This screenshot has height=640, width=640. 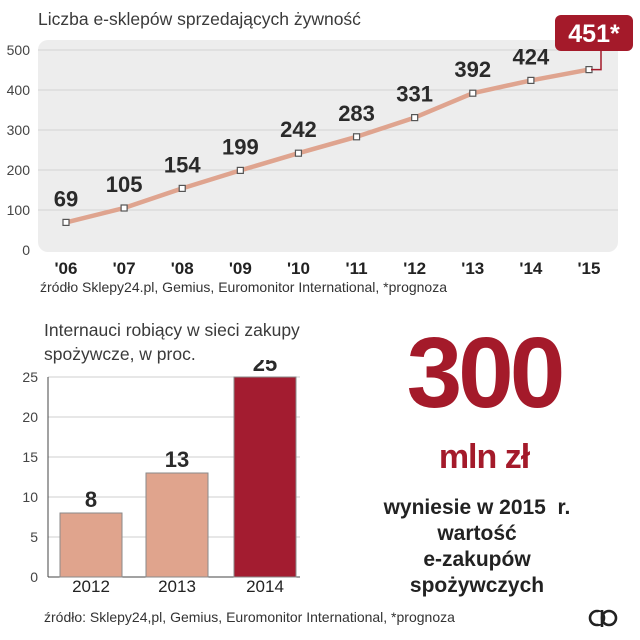 I want to click on line-chart-y-tick: 200, so click(x=19, y=170).